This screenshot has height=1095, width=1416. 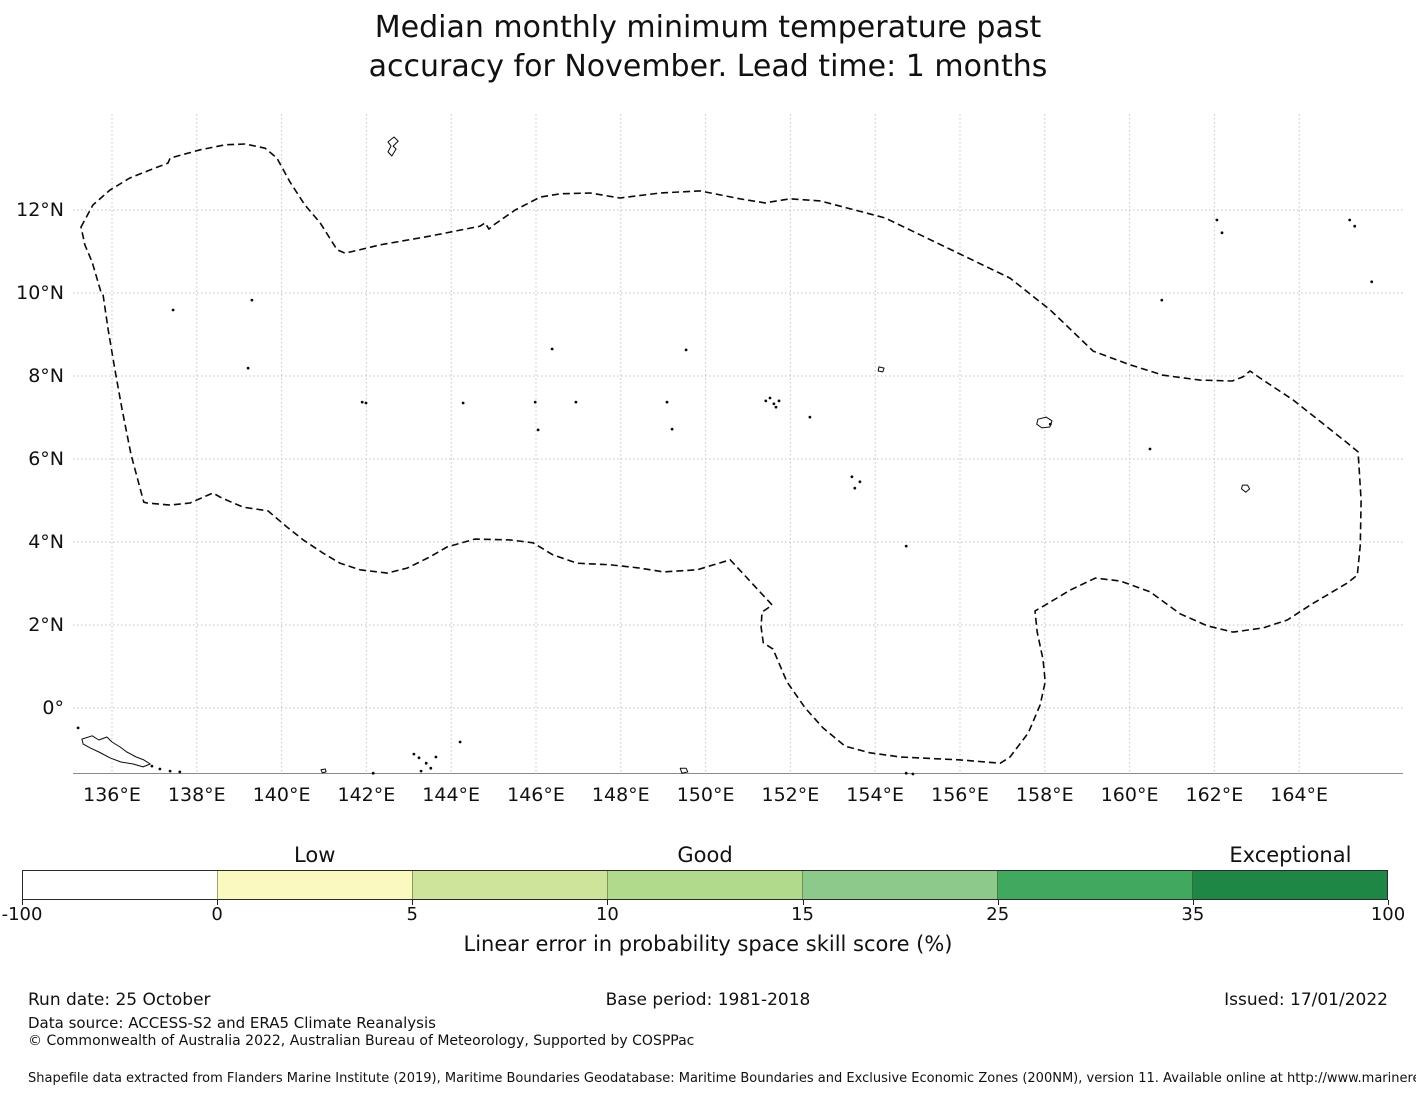 What do you see at coordinates (281, 795) in the screenshot?
I see `x-tick-label: 140°E` at bounding box center [281, 795].